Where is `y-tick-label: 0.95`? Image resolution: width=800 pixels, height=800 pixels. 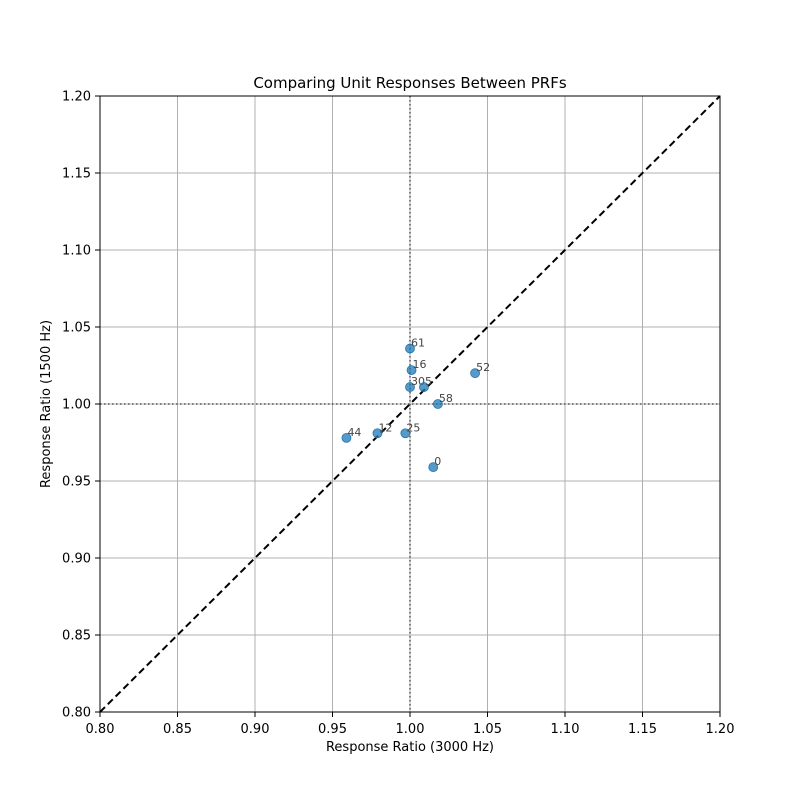 y-tick-label: 0.95 is located at coordinates (76, 482).